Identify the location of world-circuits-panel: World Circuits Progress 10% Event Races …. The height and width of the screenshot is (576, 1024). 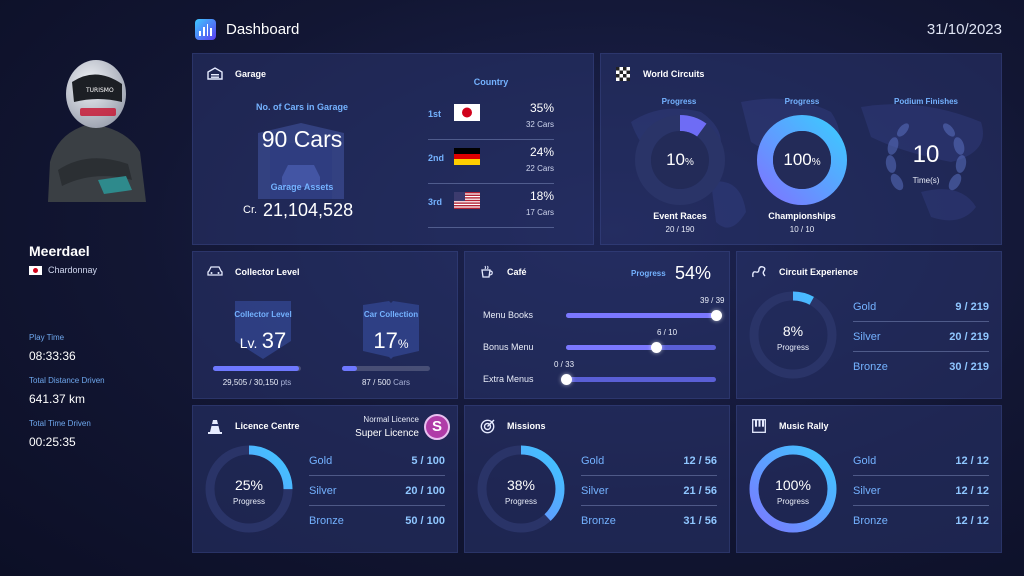
(801, 149).